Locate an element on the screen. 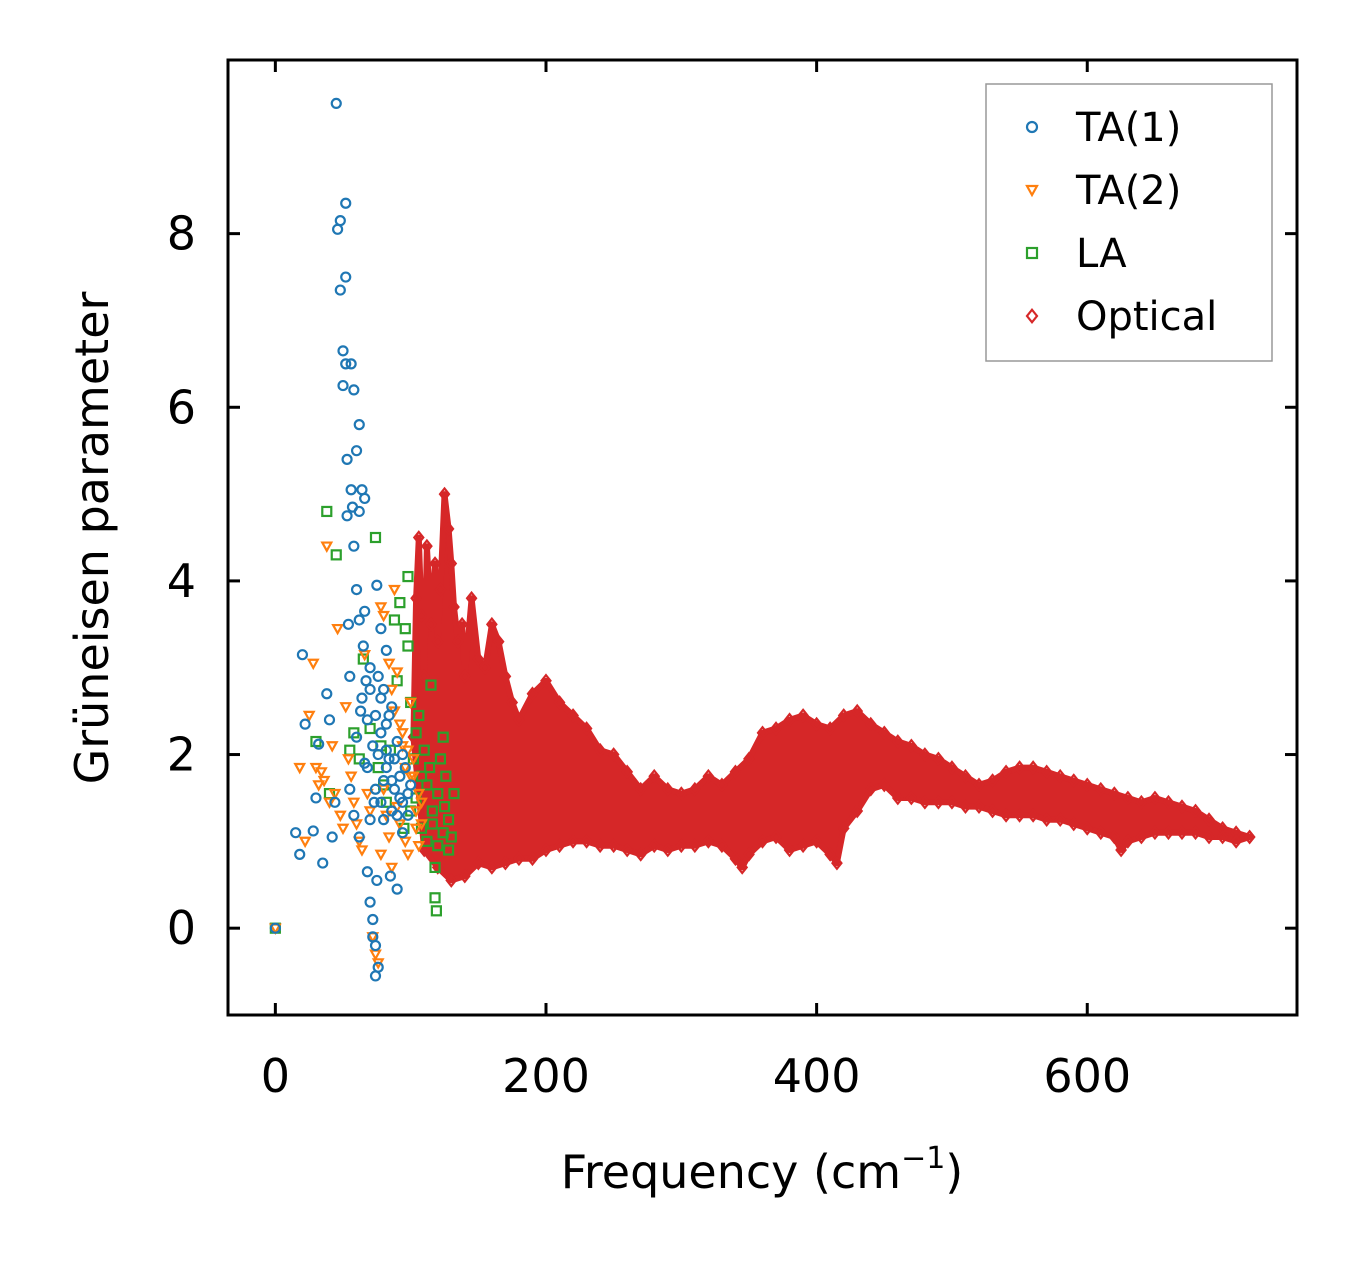  y-axis-title: Grüneisen parameter is located at coordinates (92, 537).